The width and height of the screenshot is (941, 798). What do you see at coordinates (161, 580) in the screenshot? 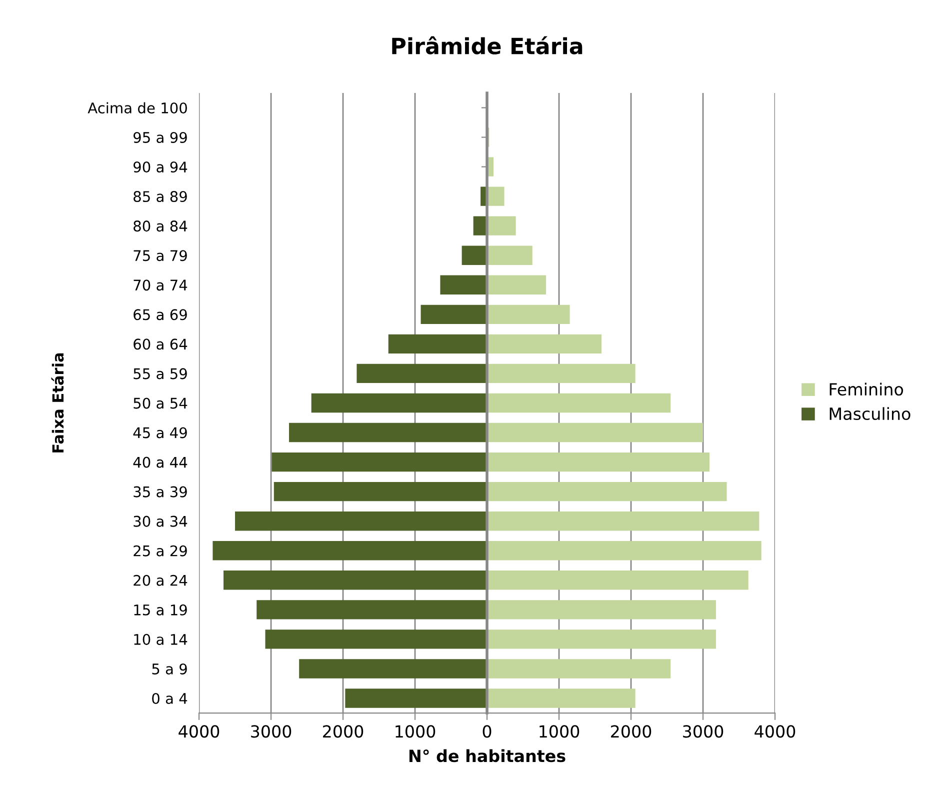
I see `y-tick-label: 20 a 24` at bounding box center [161, 580].